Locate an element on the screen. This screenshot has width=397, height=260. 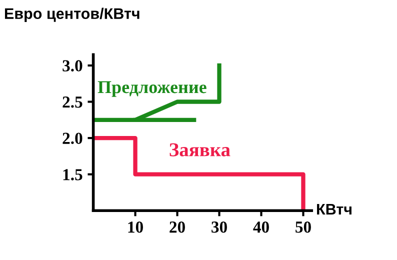
x-tick-label: 30 is located at coordinates (219, 227).